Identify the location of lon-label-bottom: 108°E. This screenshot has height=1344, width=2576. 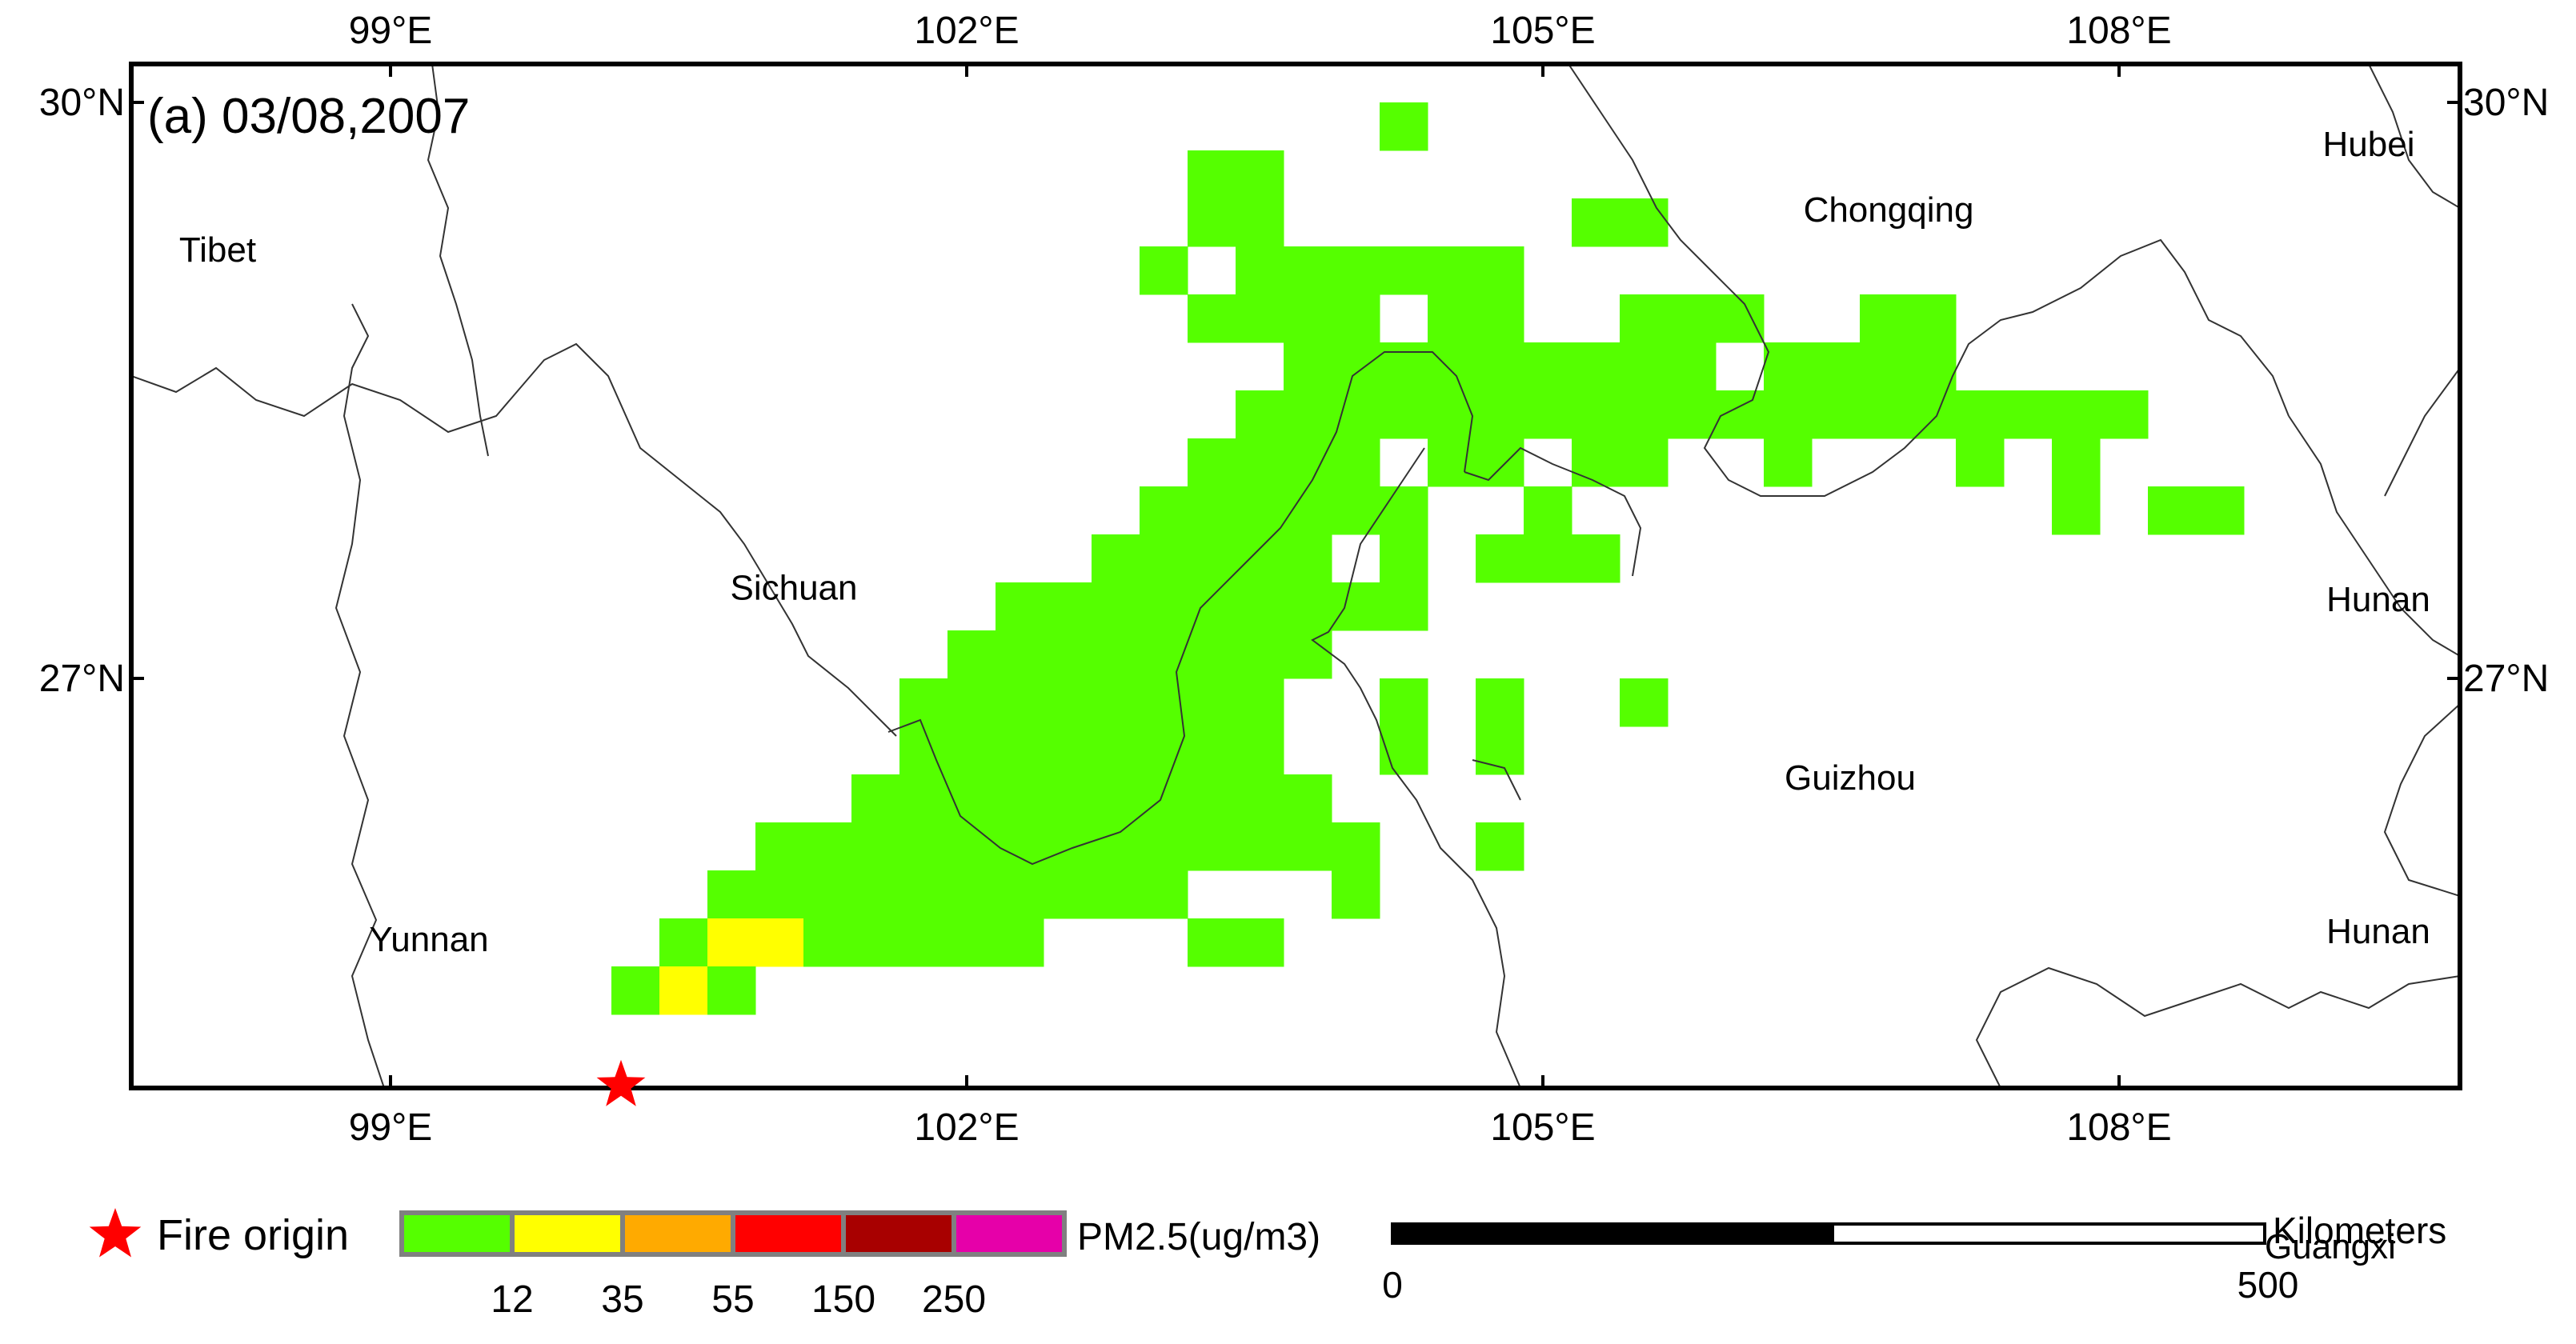
(2118, 1127).